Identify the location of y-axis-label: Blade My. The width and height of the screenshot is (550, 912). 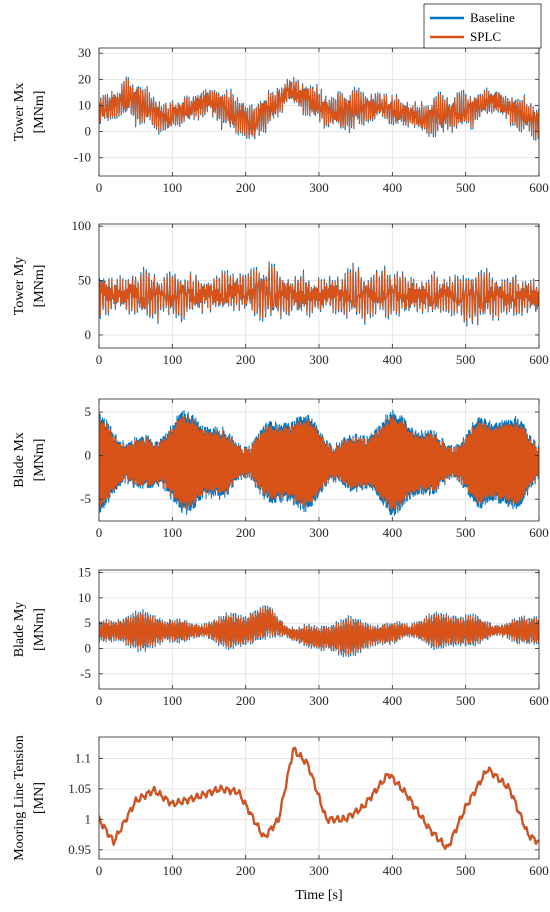
(19, 630).